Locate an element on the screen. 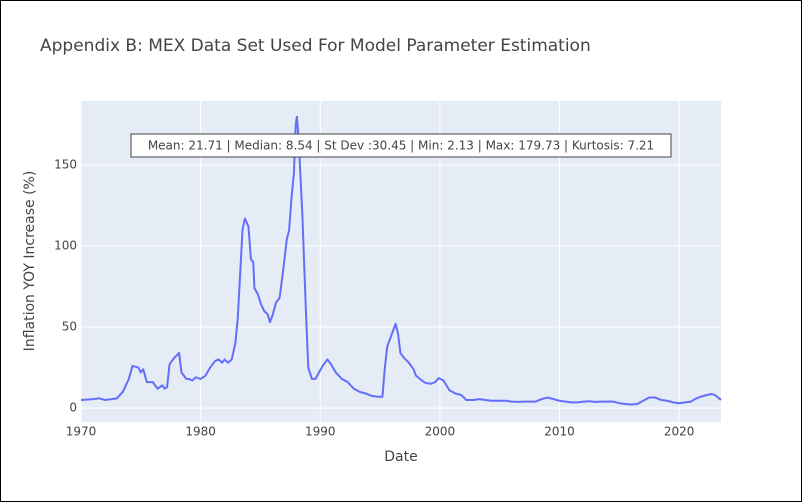 Image resolution: width=802 pixels, height=502 pixels. y-axis-title: Inflation YOY Increase (%) is located at coordinates (30, 261).